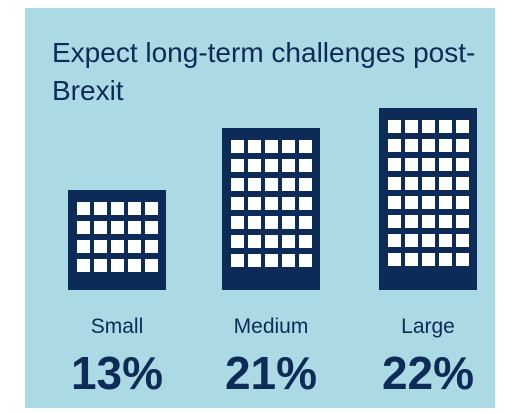 The image size is (517, 414). Describe the element at coordinates (264, 71) in the screenshot. I see `chart-title: Expect long-term challenges post-Brexit` at that location.